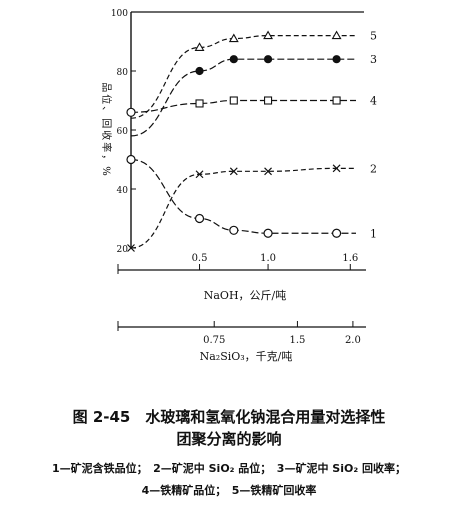  I want to click on x-tick-label-naoh: 1.0, so click(268, 258).